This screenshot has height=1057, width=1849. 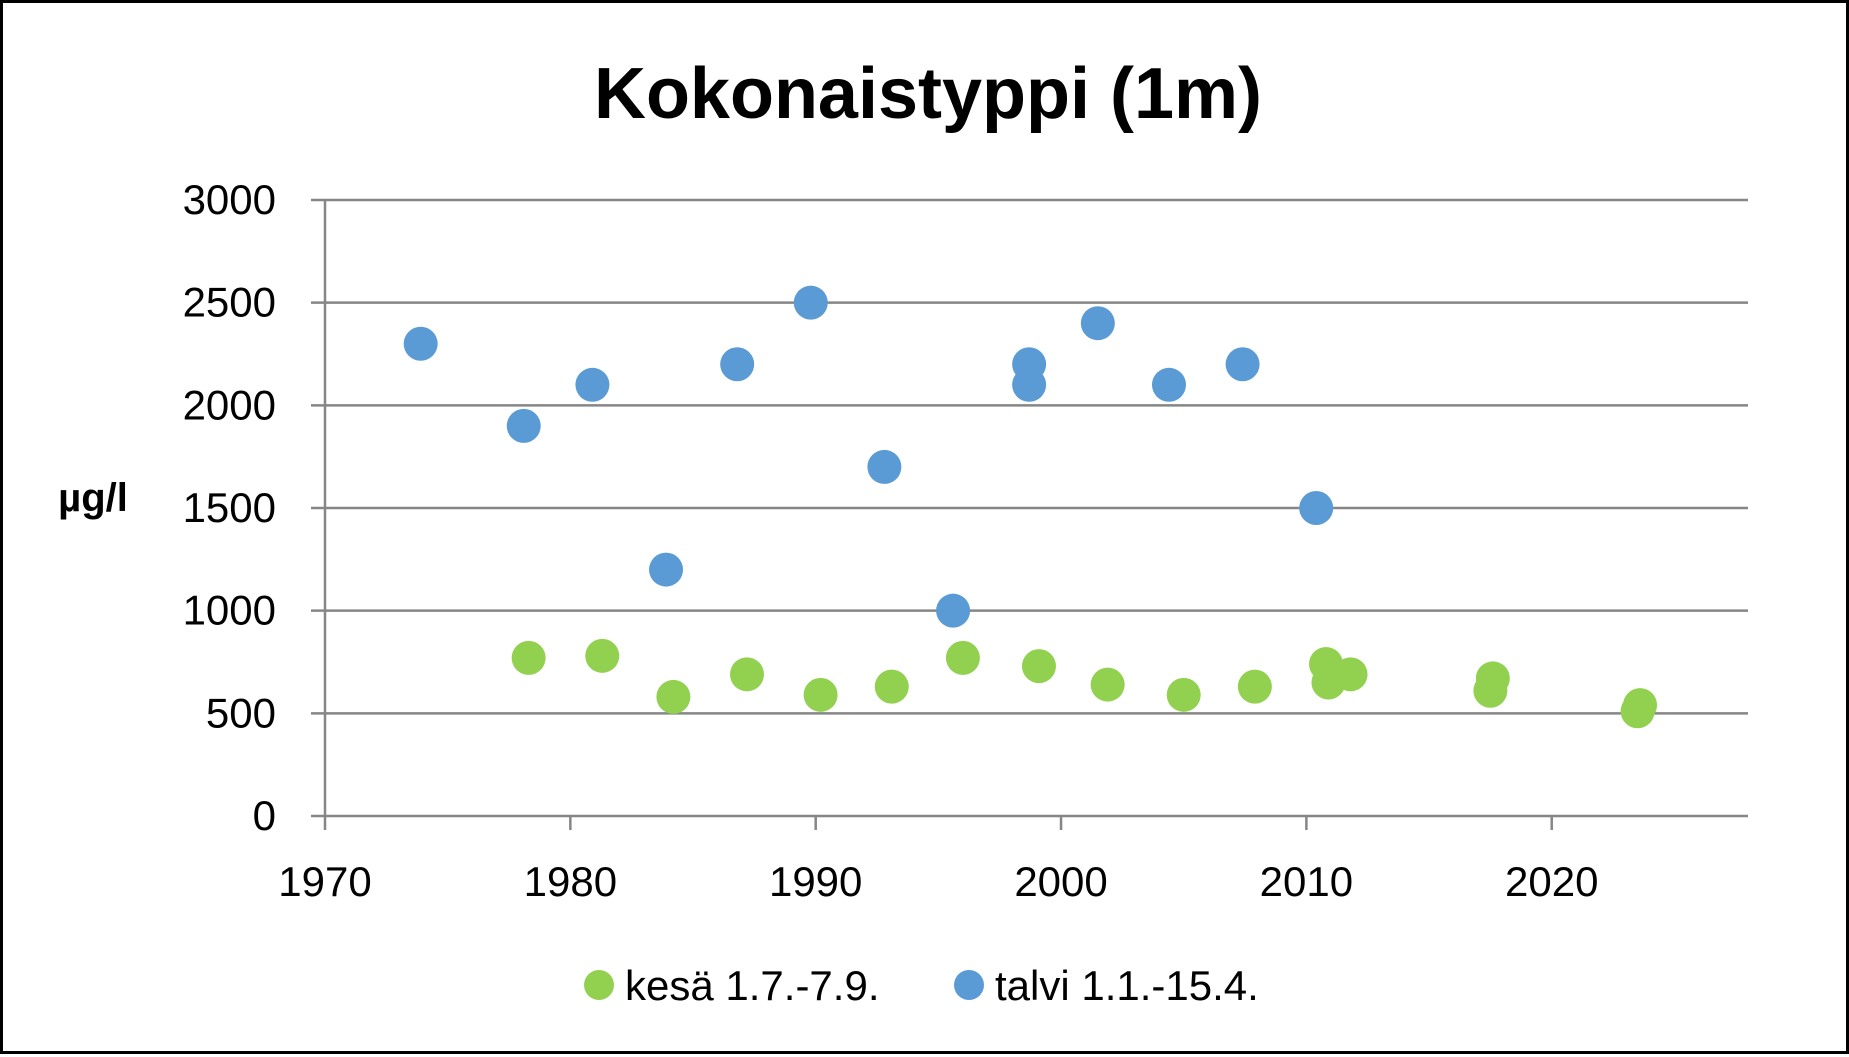 What do you see at coordinates (1084, 683) in the screenshot?
I see `series-kesa` at bounding box center [1084, 683].